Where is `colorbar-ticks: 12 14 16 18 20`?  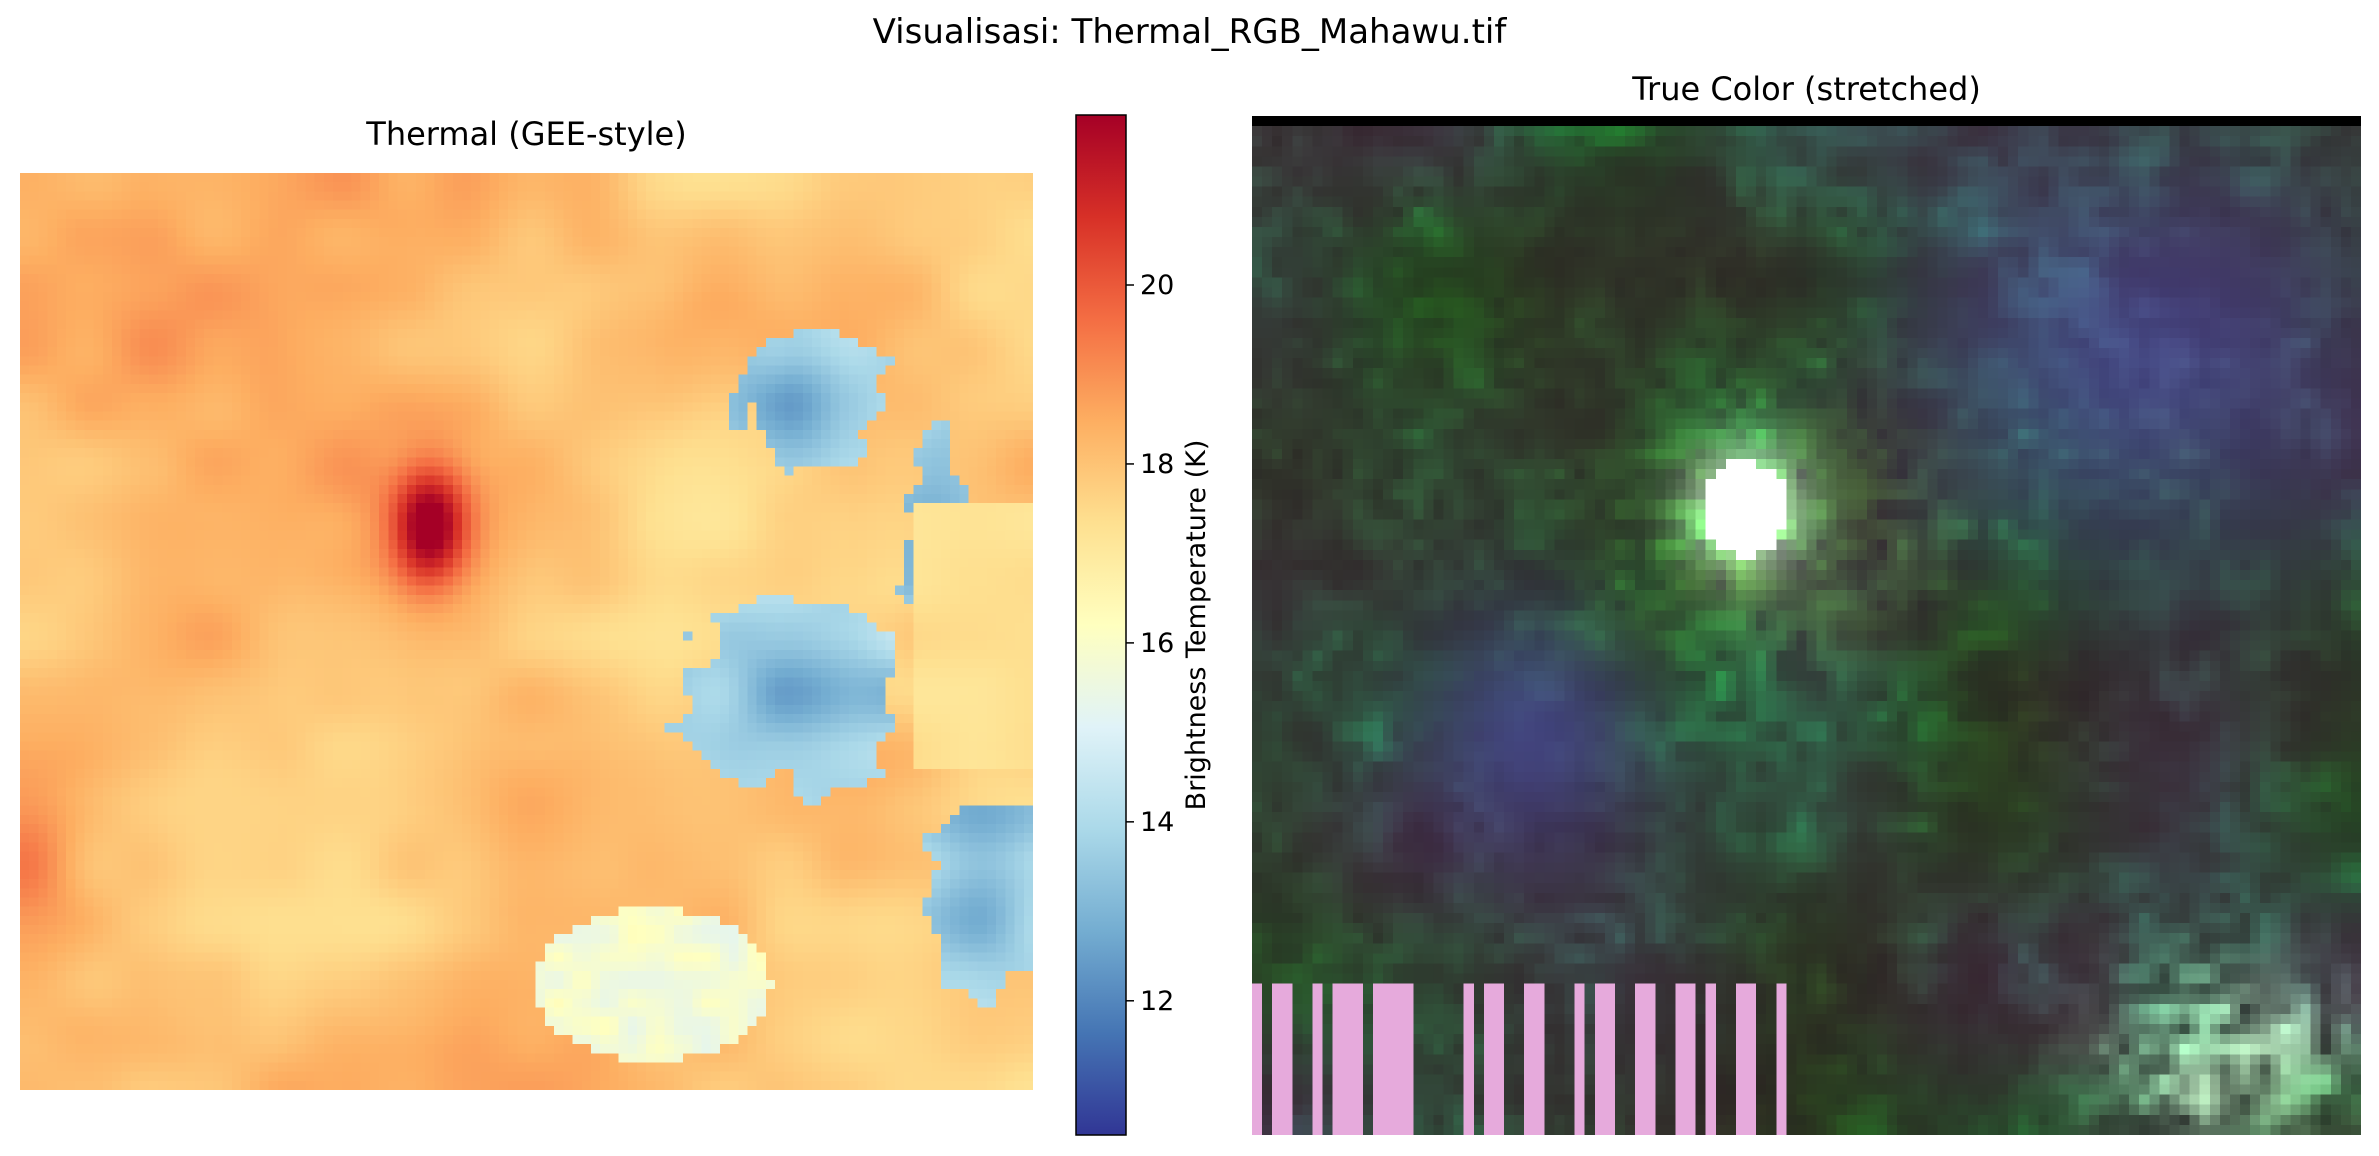
colorbar-ticks: 12 14 16 18 20 is located at coordinates (1150, 643).